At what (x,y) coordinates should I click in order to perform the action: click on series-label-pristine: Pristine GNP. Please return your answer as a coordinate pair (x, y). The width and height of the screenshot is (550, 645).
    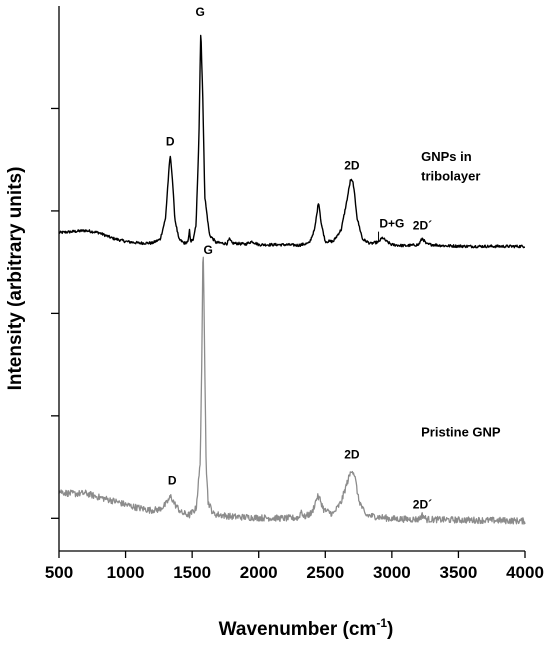
    Looking at the image, I should click on (461, 432).